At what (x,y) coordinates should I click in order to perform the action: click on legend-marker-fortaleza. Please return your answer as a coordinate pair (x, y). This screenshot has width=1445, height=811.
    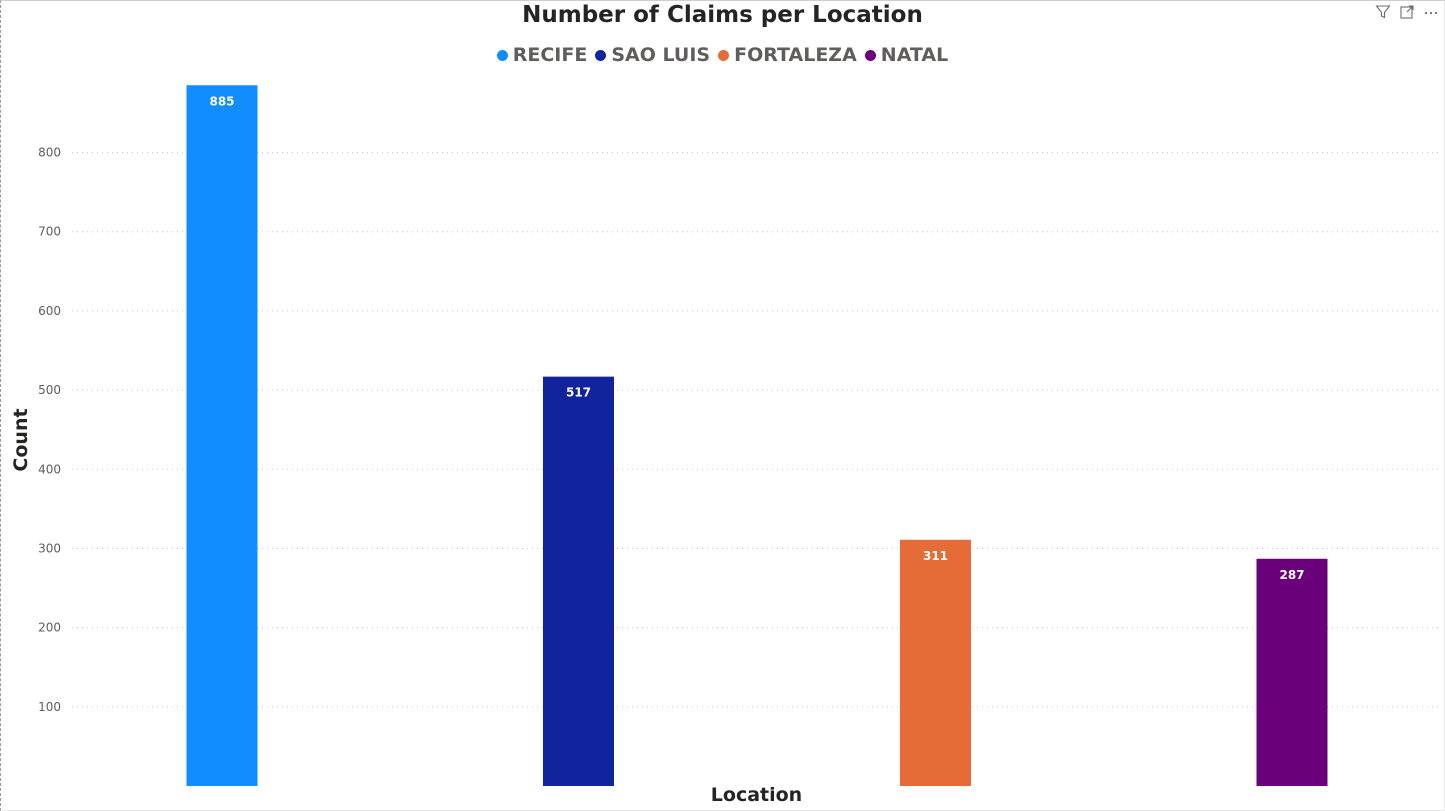
    Looking at the image, I should click on (724, 55).